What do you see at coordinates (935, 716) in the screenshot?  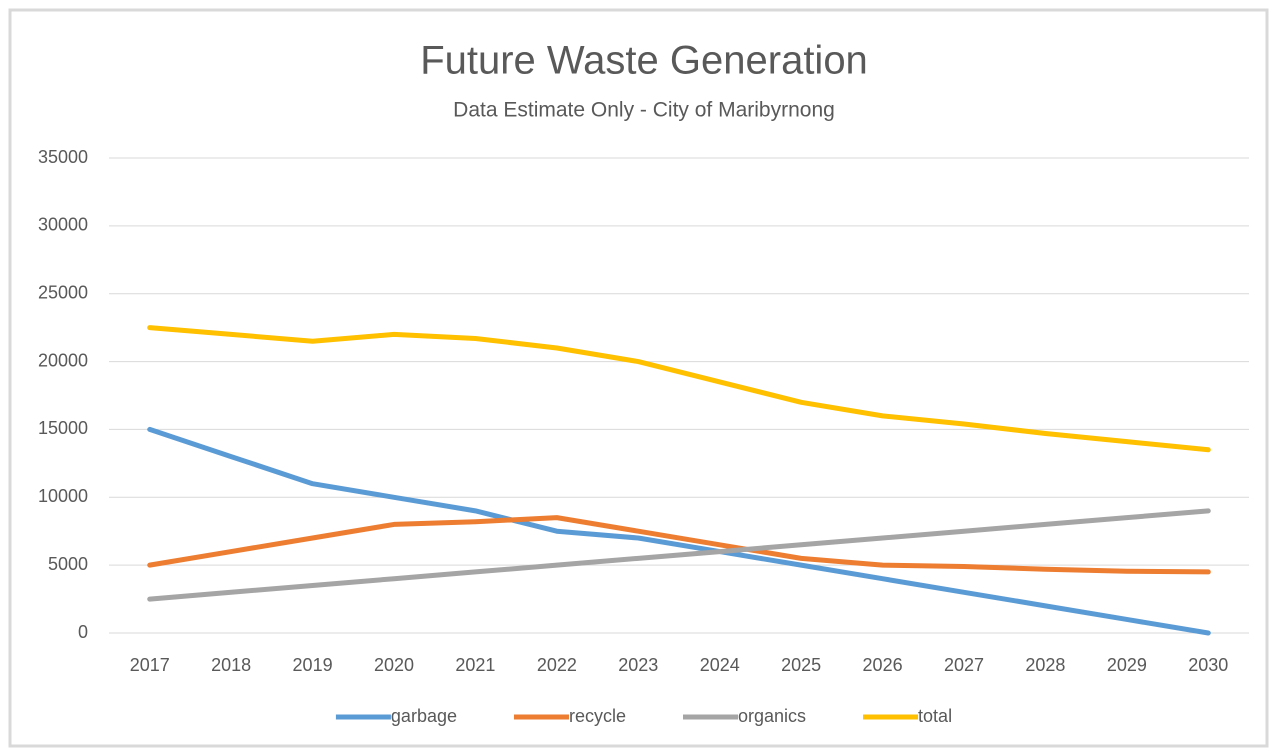 I see `legend-label: total` at bounding box center [935, 716].